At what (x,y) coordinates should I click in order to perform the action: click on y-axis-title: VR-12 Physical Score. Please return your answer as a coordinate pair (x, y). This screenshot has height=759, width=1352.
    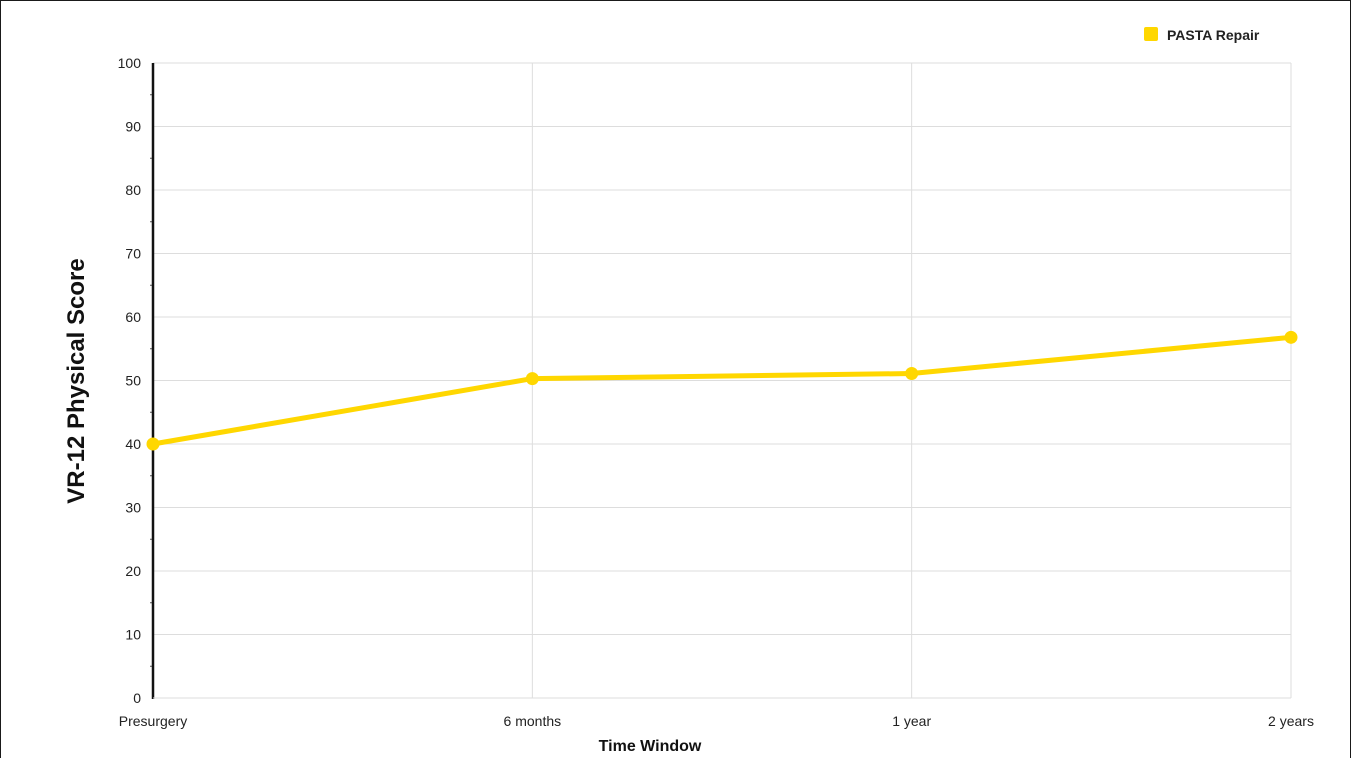
    Looking at the image, I should click on (76, 380).